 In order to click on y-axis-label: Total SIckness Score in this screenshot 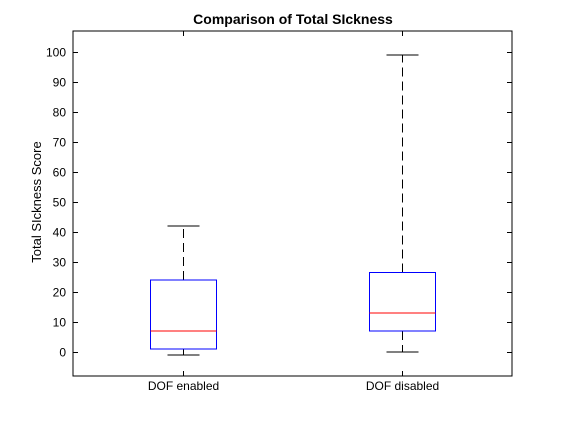, I will do `click(36, 201)`.